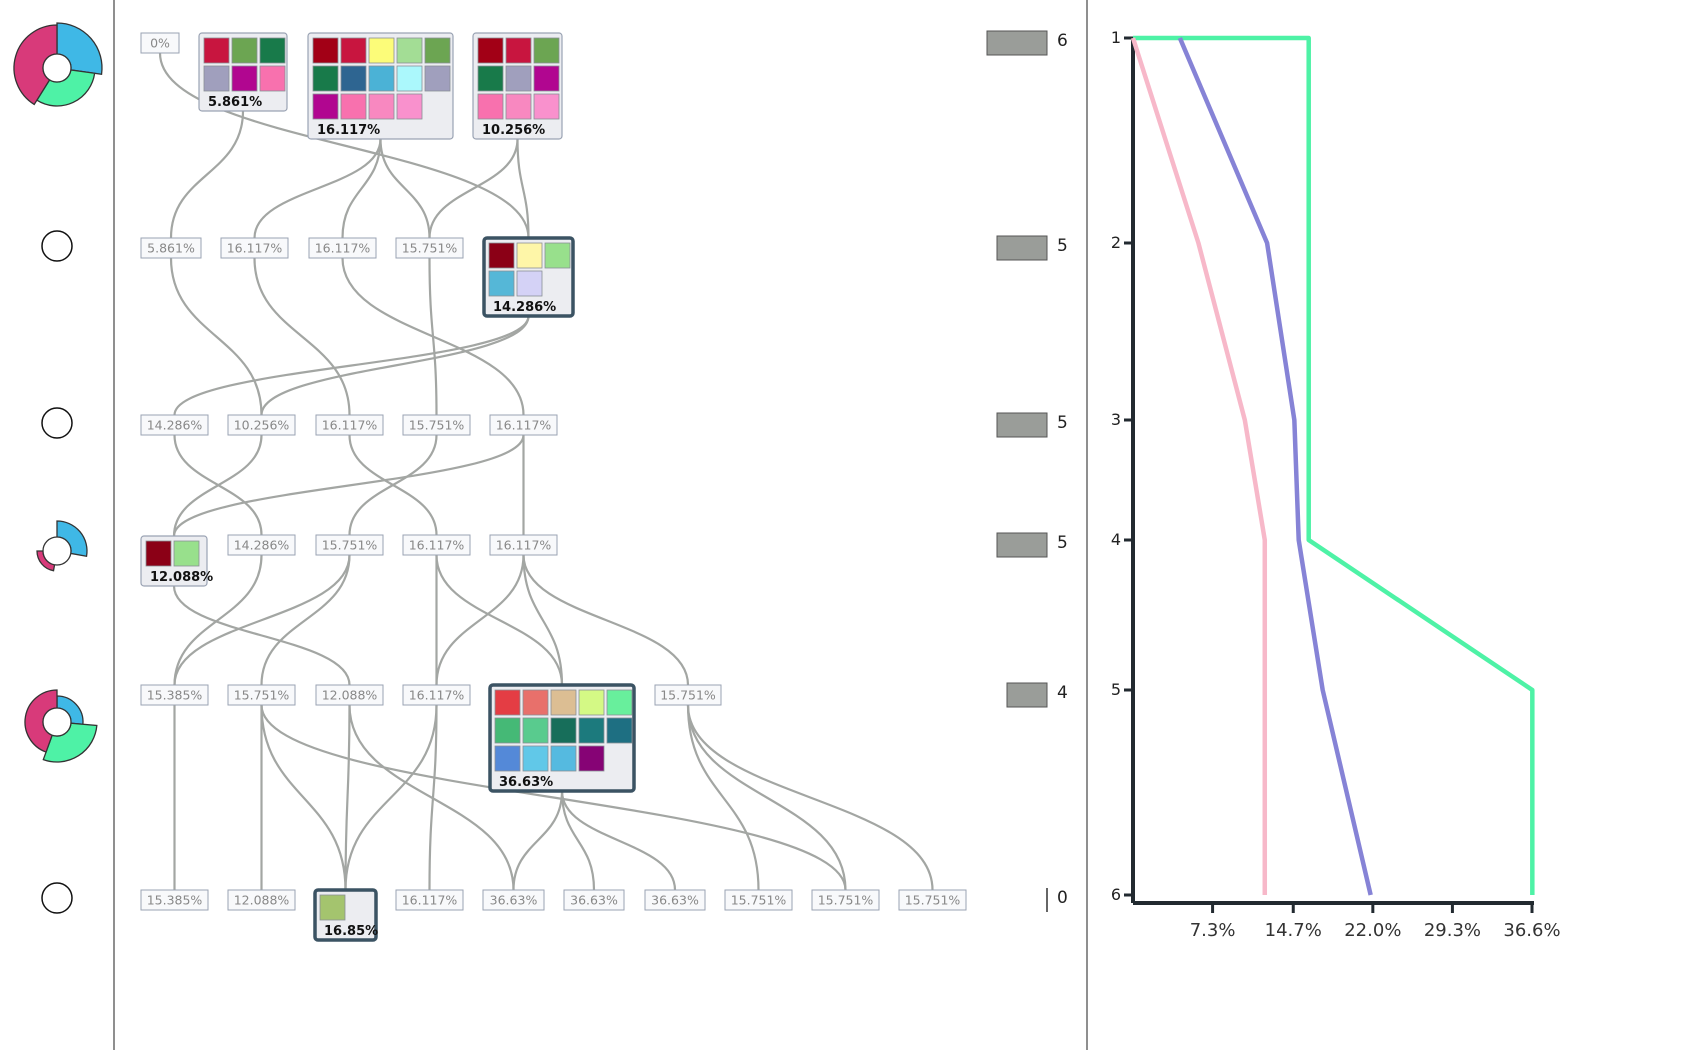 The image size is (1707, 1050). I want to click on edge-r4n5-r5n8, so click(766, 797).